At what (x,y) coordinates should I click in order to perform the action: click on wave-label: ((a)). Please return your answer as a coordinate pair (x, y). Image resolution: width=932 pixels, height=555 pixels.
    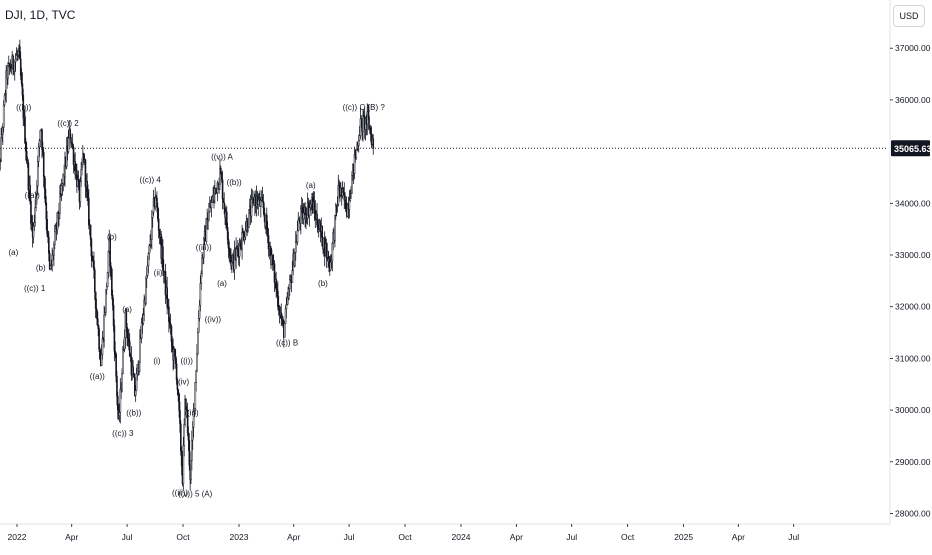
    Looking at the image, I should click on (97, 376).